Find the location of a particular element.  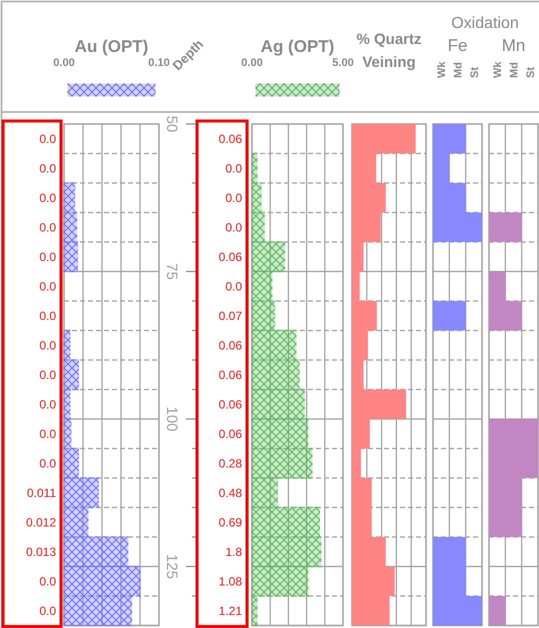

text: 1.21 is located at coordinates (230, 611).